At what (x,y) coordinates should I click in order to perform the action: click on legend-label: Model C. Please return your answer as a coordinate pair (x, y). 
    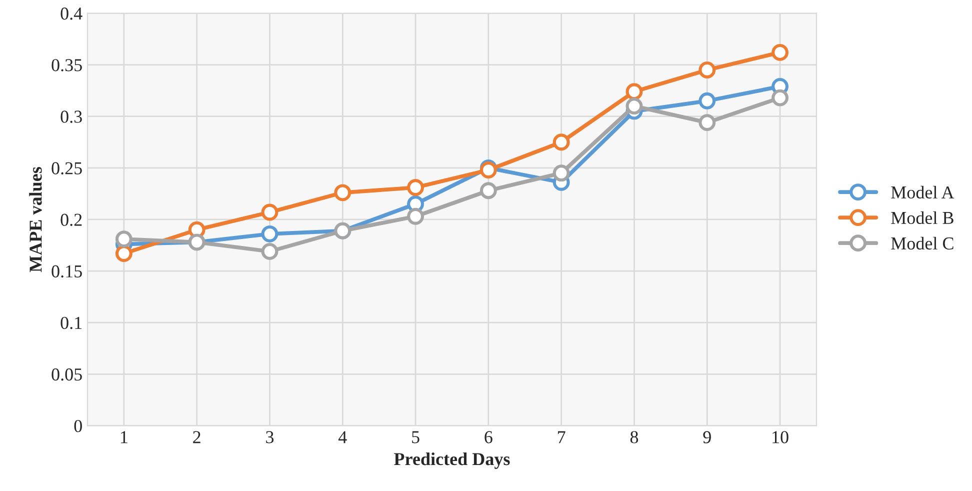
    Looking at the image, I should click on (922, 243).